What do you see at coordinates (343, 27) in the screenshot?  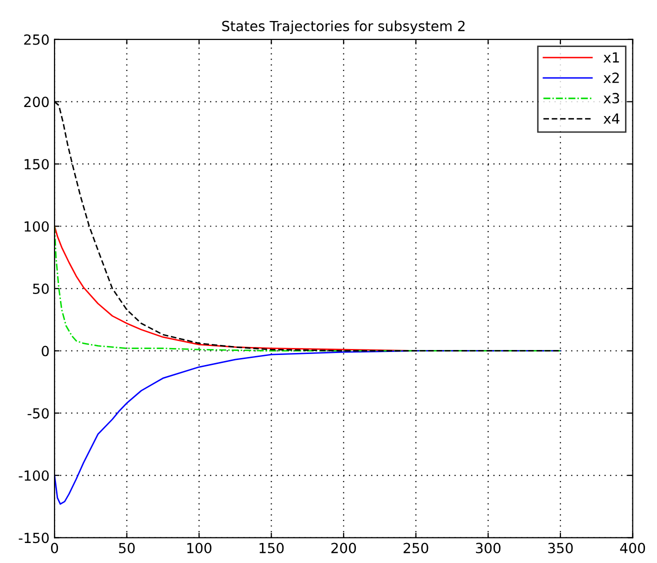 I see `chart-title: States Trajectories for subsystem 2` at bounding box center [343, 27].